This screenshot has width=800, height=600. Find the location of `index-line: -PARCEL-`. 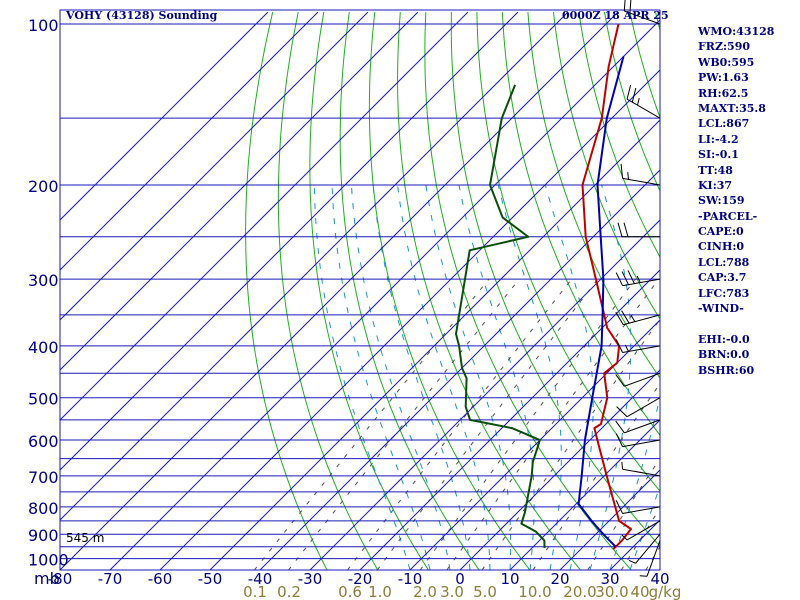

index-line: -PARCEL- is located at coordinates (728, 216).